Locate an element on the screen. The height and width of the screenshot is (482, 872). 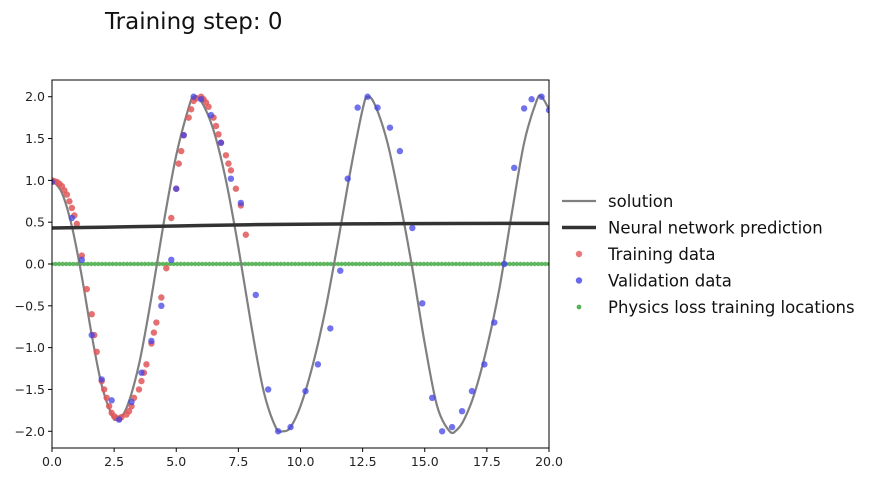
legend-item: Neural network prediction is located at coordinates (692, 228).